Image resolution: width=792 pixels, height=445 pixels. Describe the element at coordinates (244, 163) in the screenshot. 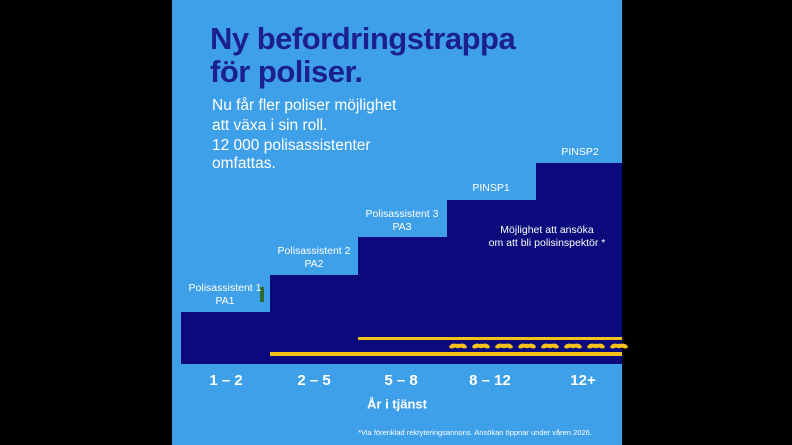

I see `subtitle: omfattas.` at that location.